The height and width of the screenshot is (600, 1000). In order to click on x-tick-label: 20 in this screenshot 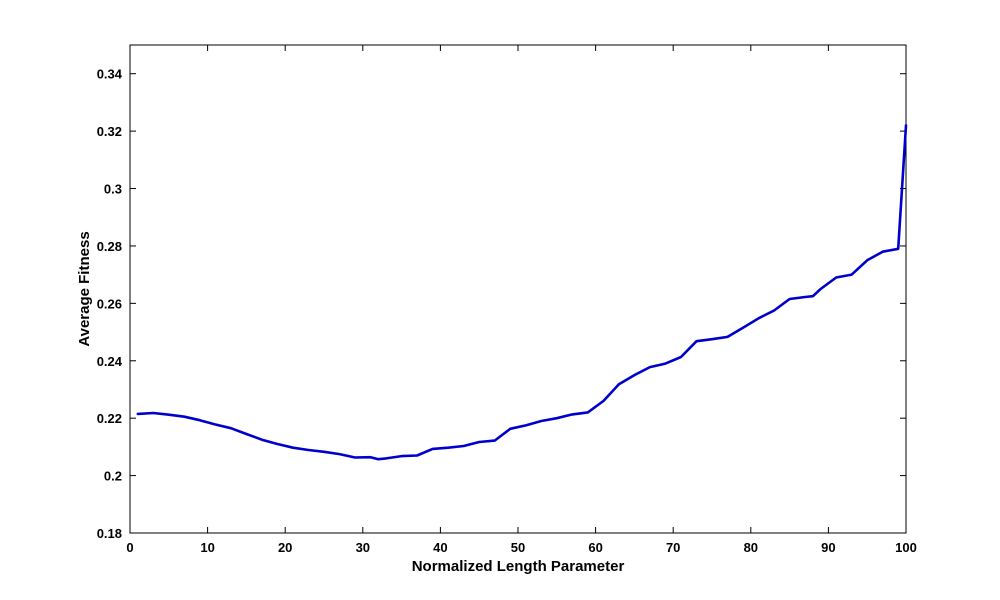, I will do `click(285, 547)`.